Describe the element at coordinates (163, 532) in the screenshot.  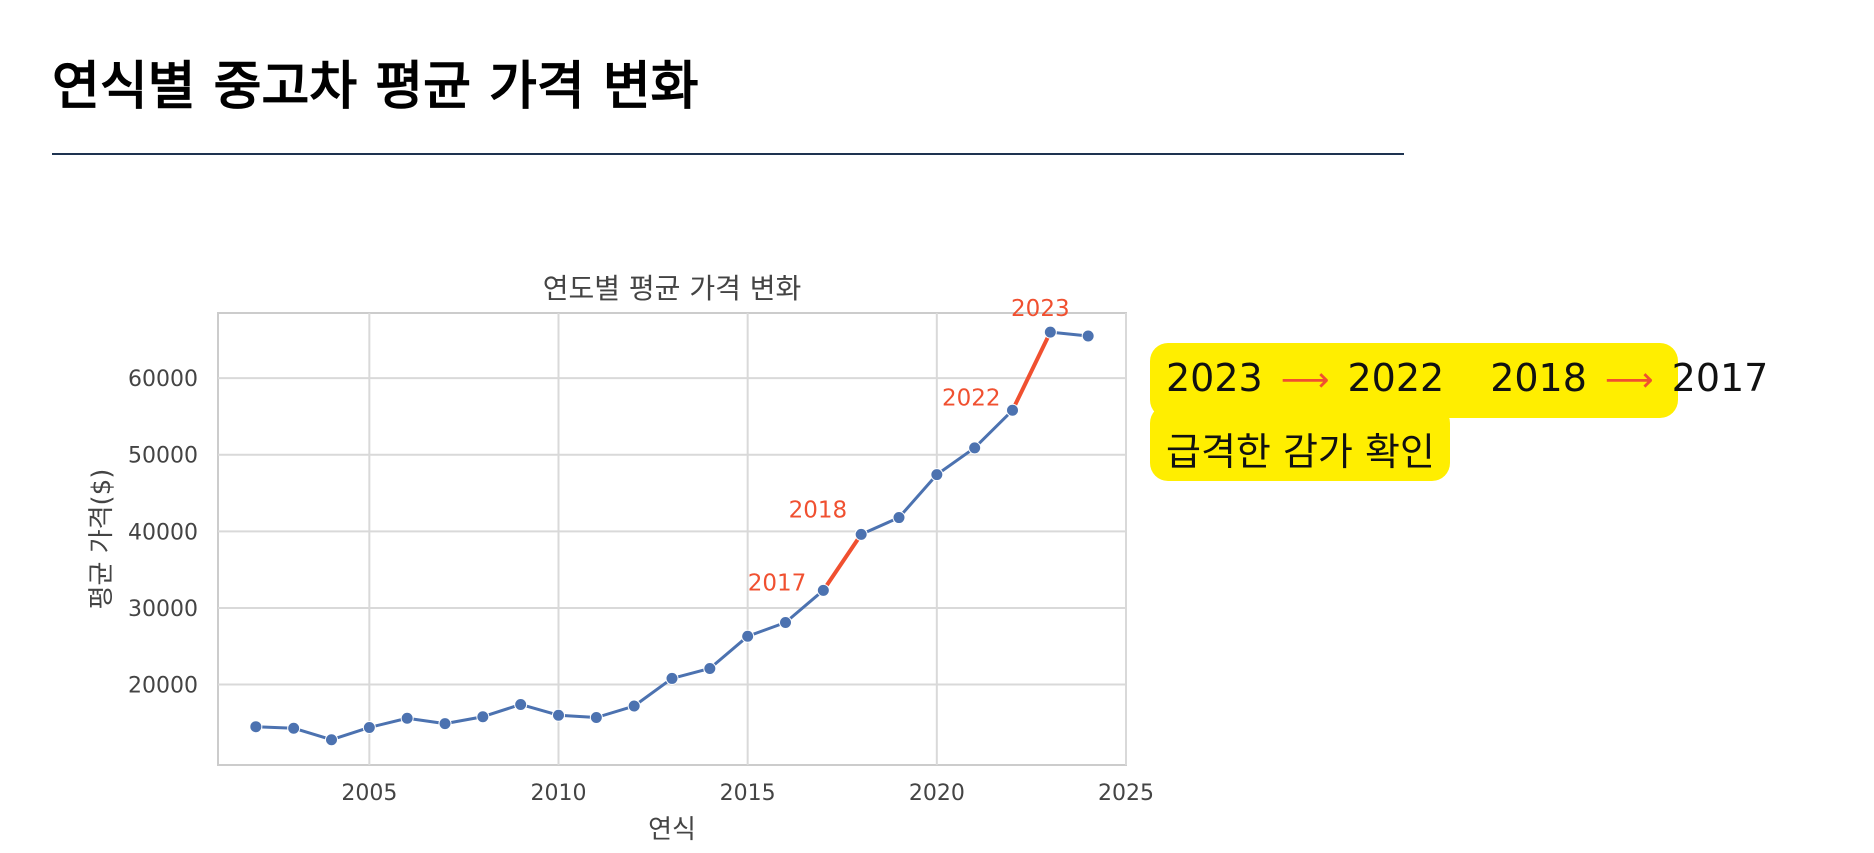
I see `y-tick-label: 40000` at that location.